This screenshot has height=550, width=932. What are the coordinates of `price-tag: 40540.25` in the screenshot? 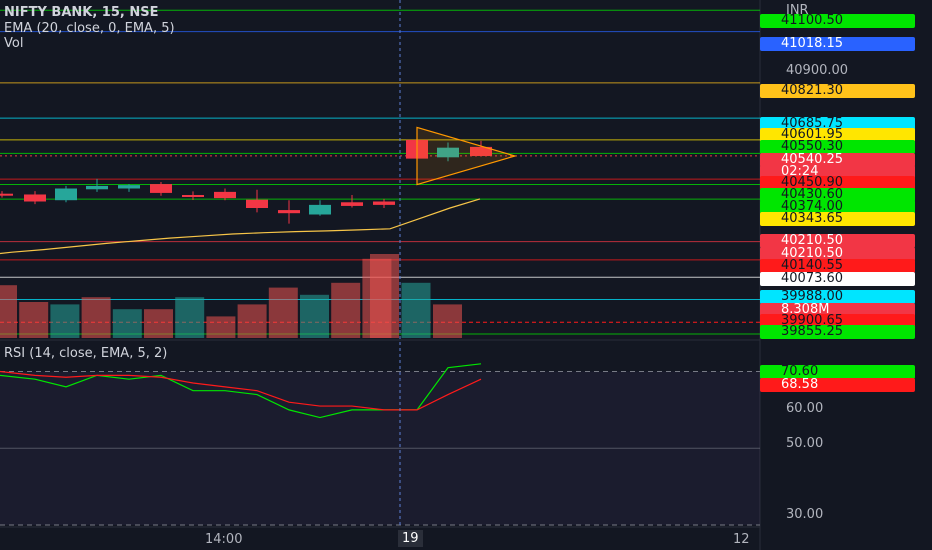 It's located at (837, 160).